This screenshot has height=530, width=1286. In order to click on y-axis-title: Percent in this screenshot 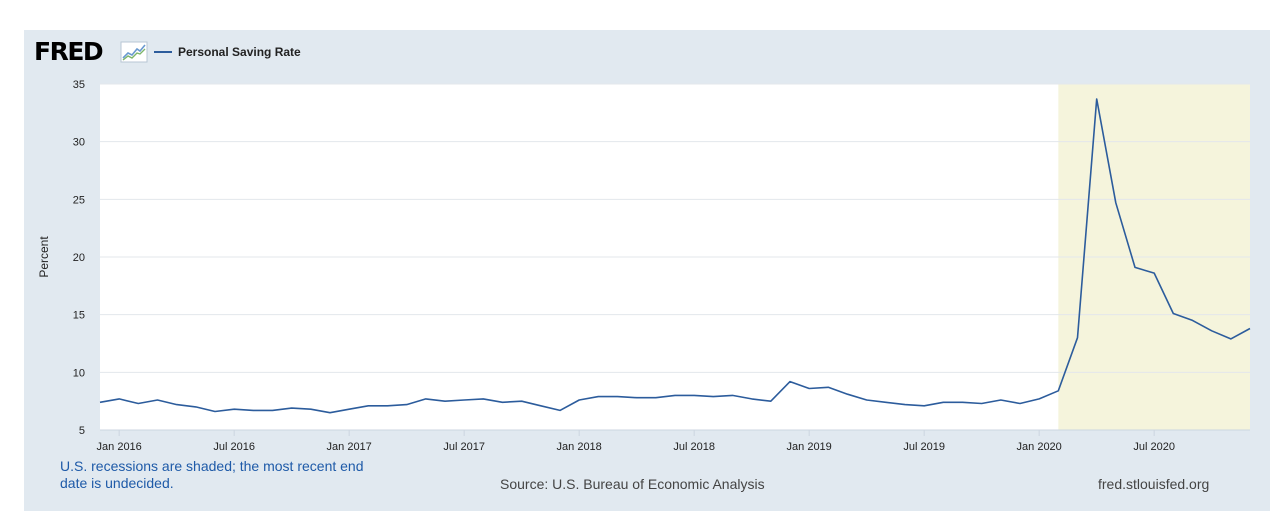, I will do `click(44, 257)`.